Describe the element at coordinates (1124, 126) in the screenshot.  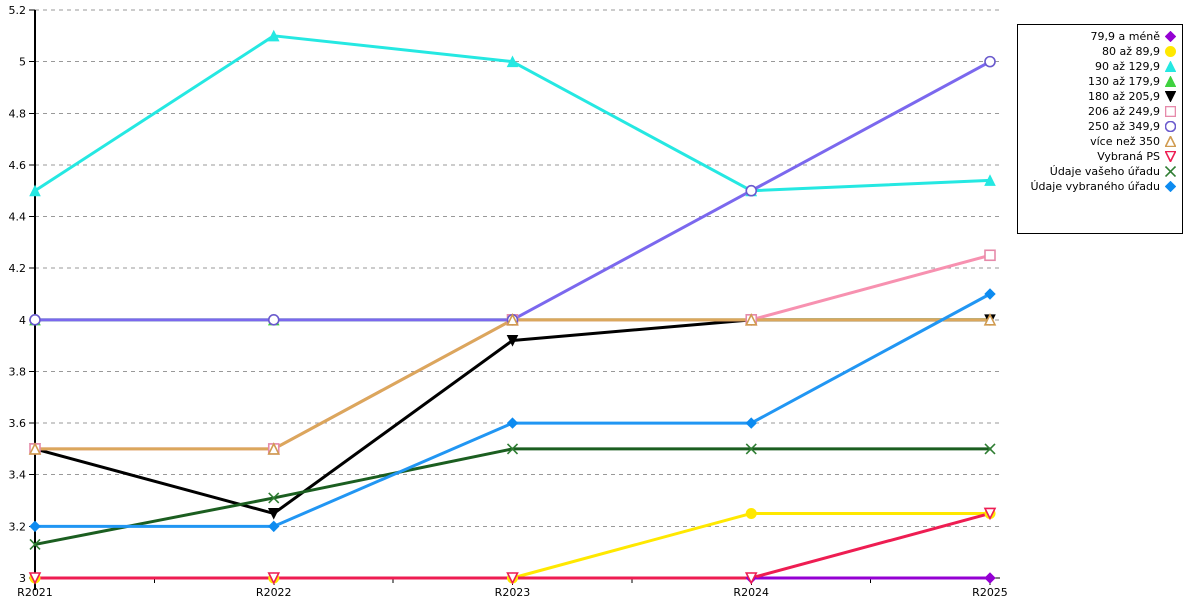
I see `legend-item-label: 250 až 349,9` at that location.